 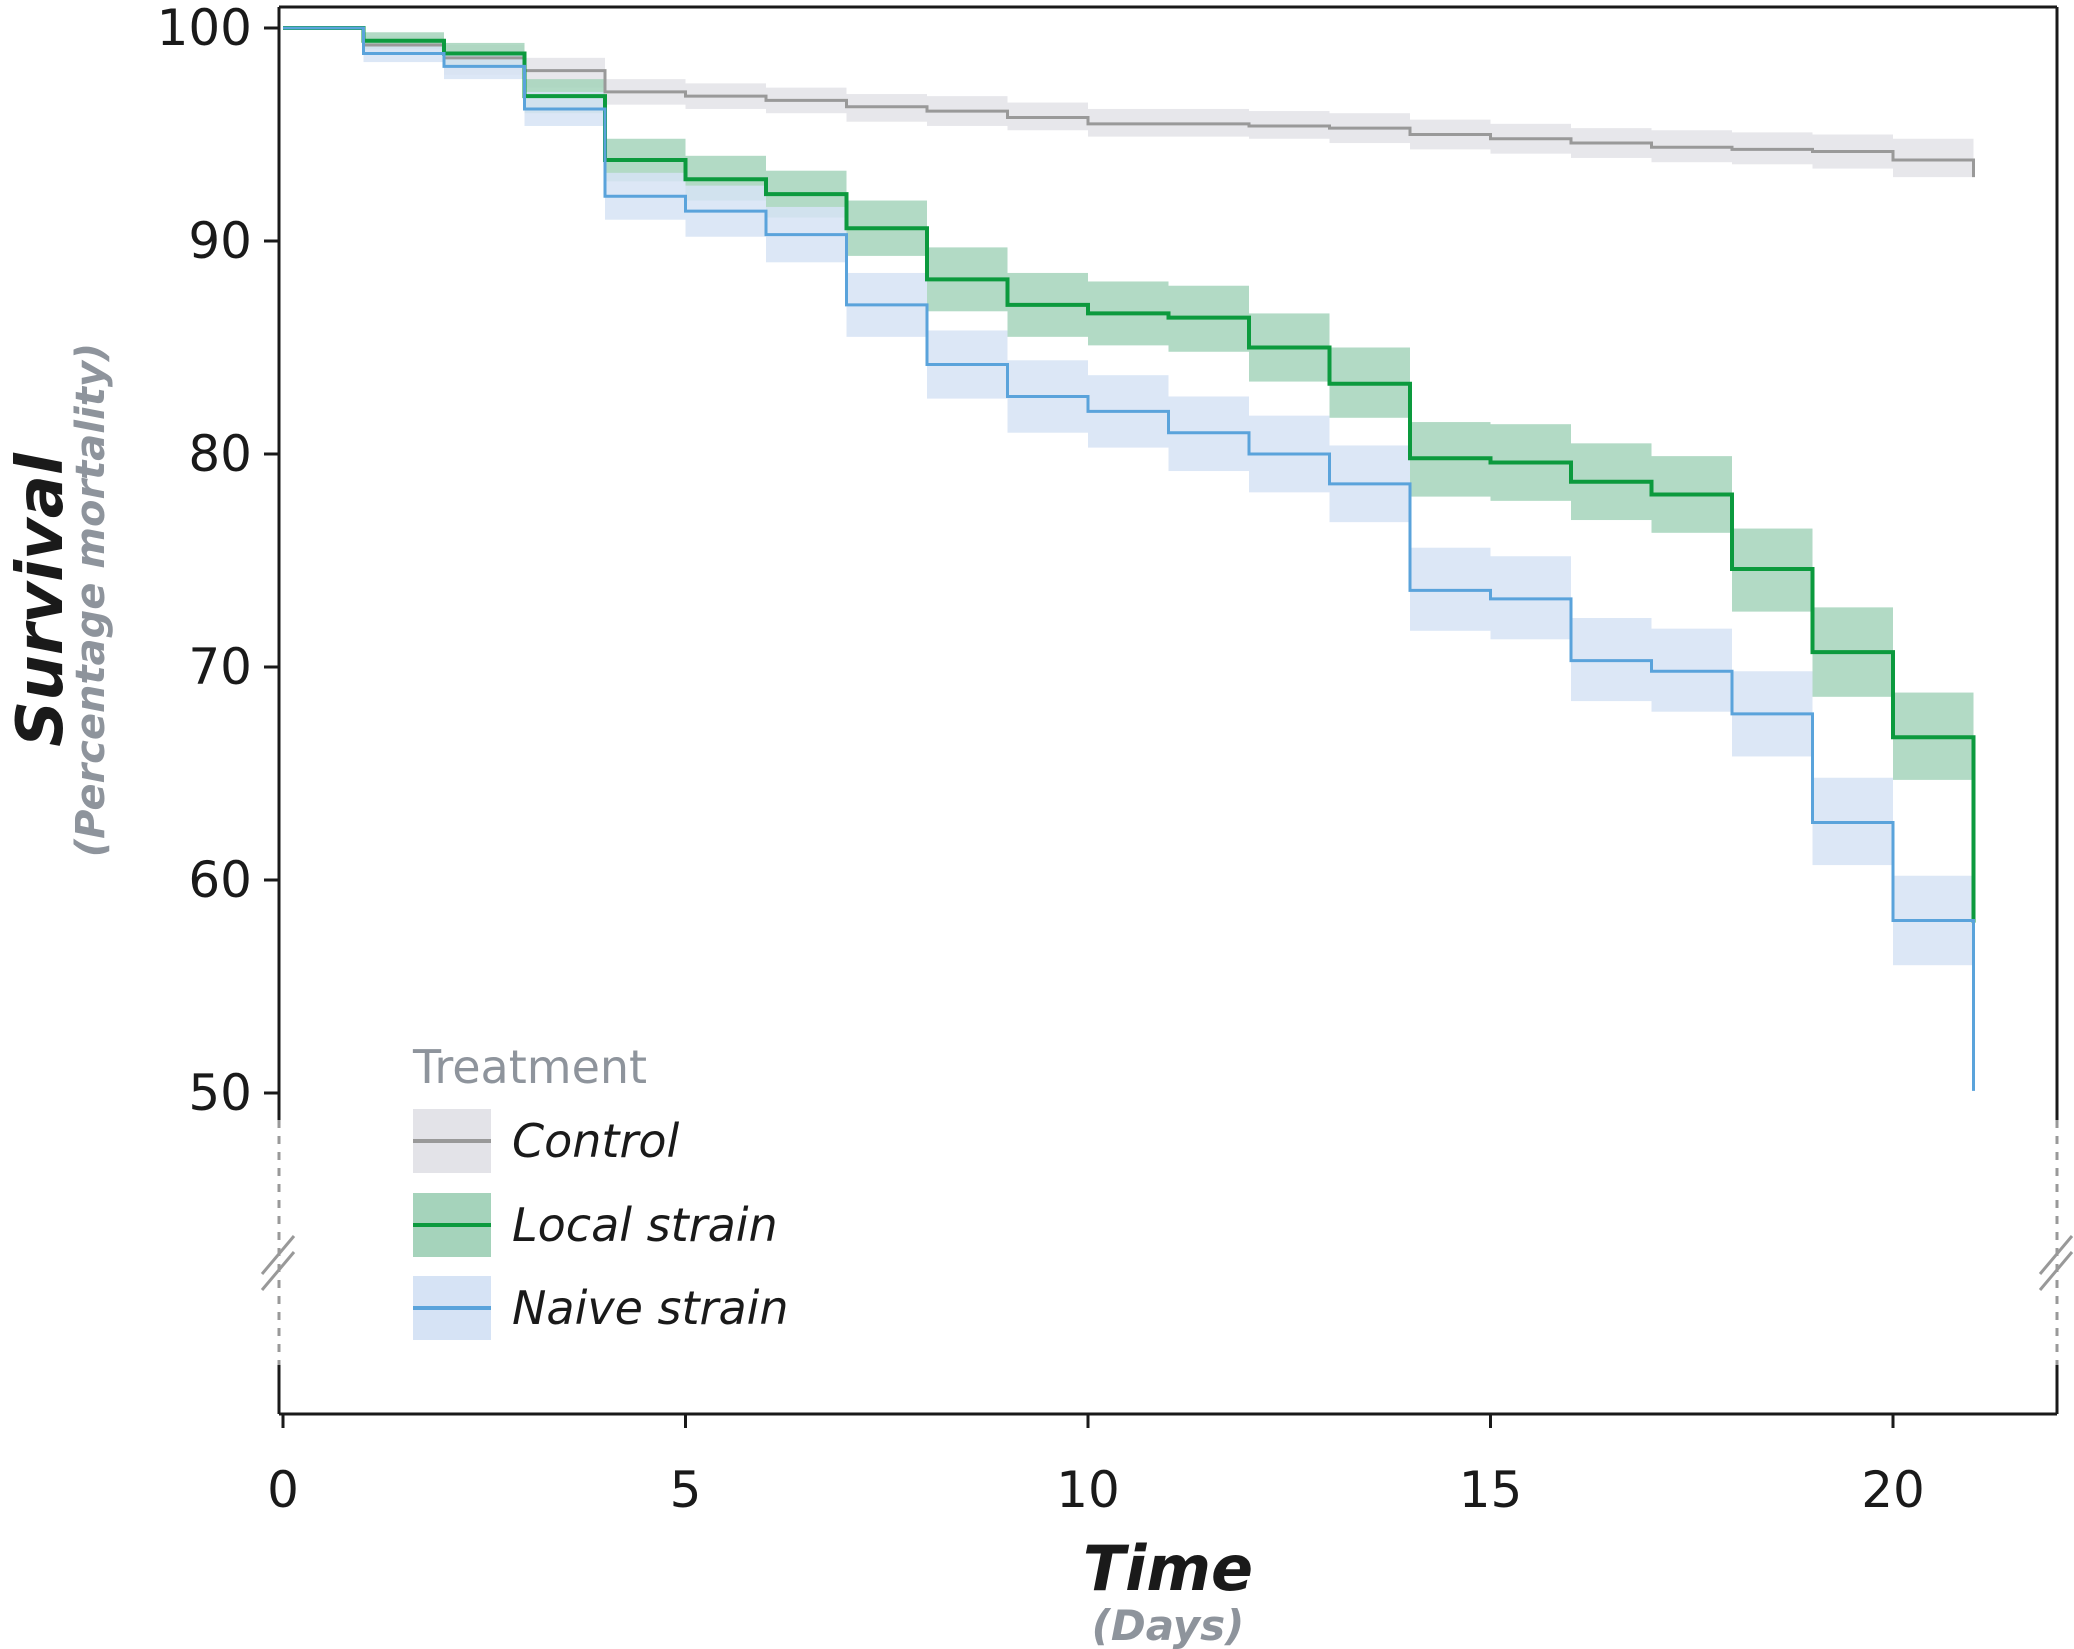 What do you see at coordinates (41, 599) in the screenshot?
I see `y-axis-title: Survival` at bounding box center [41, 599].